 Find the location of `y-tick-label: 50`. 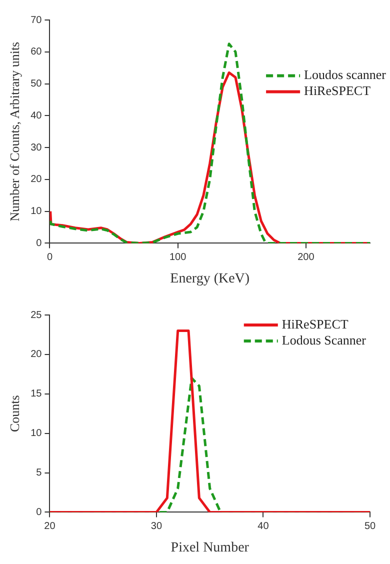

y-tick-label: 50 is located at coordinates (36, 84).